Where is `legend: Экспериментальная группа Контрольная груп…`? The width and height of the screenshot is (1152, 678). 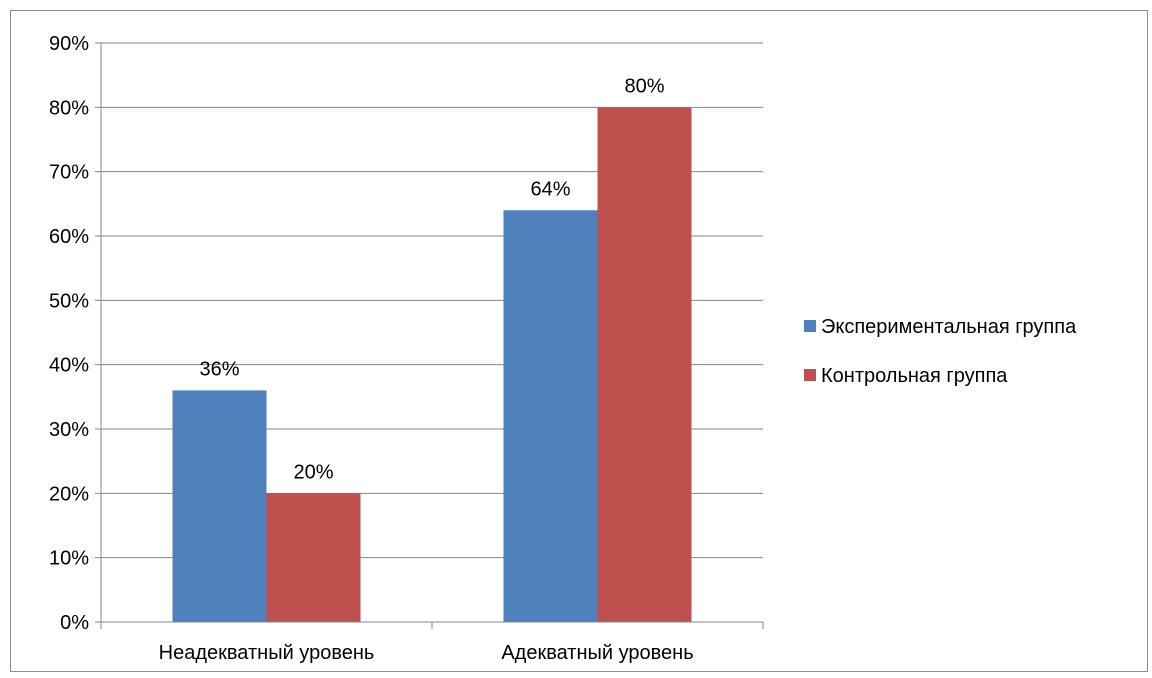 legend: Экспериментальная группа Контрольная груп… is located at coordinates (940, 351).